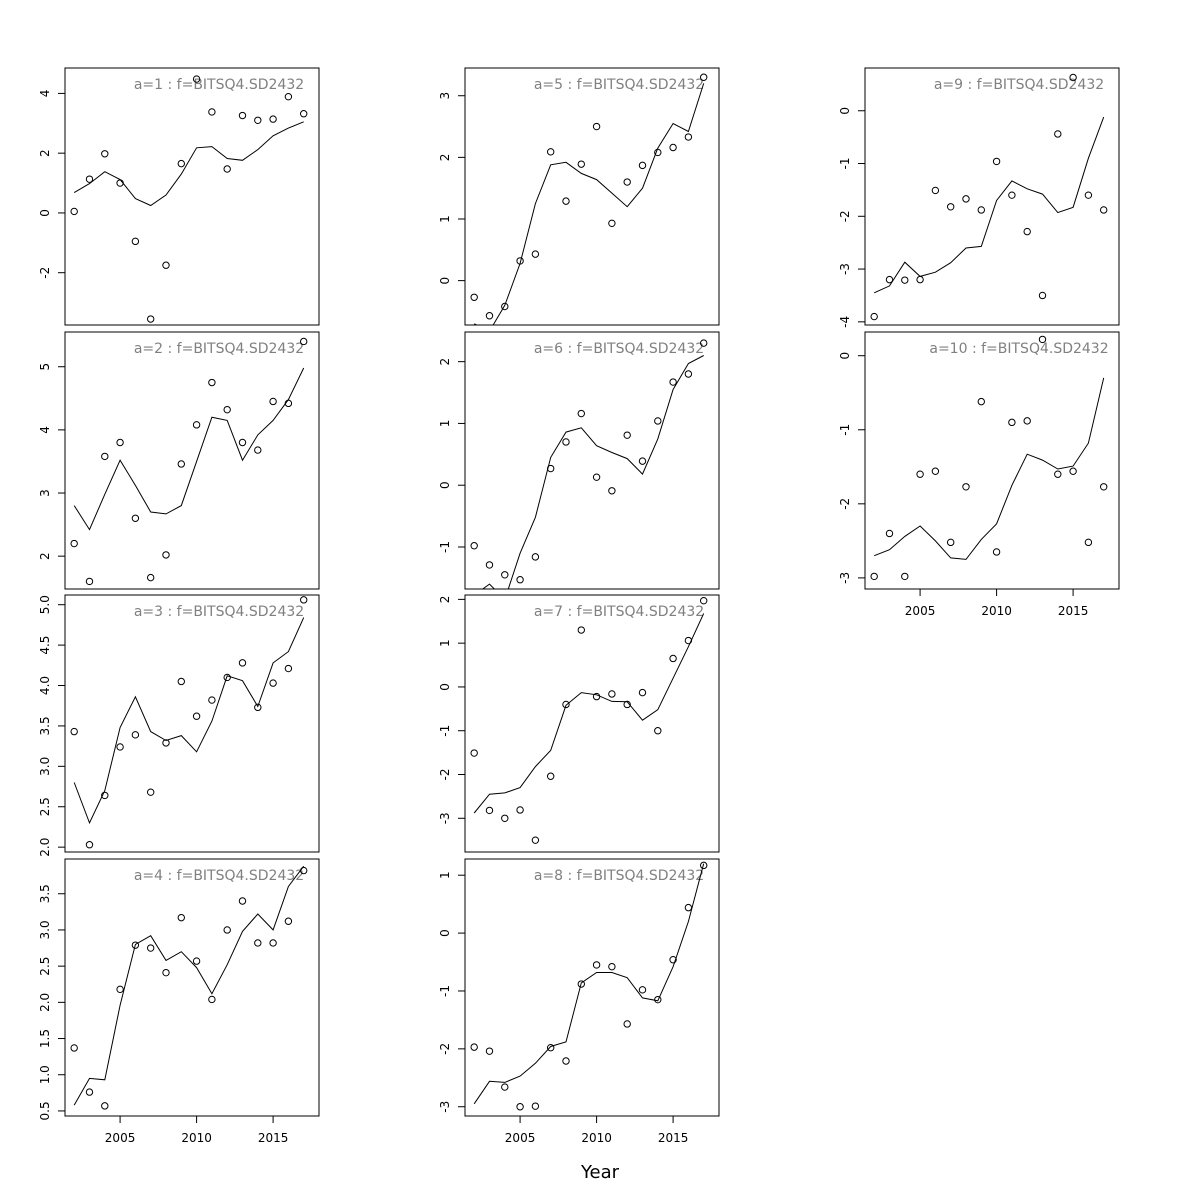 The image size is (1200, 1200). I want to click on panel-a5: a=5 : f=BITSQ4.SD2432 0 1 2 3, so click(579, 196).